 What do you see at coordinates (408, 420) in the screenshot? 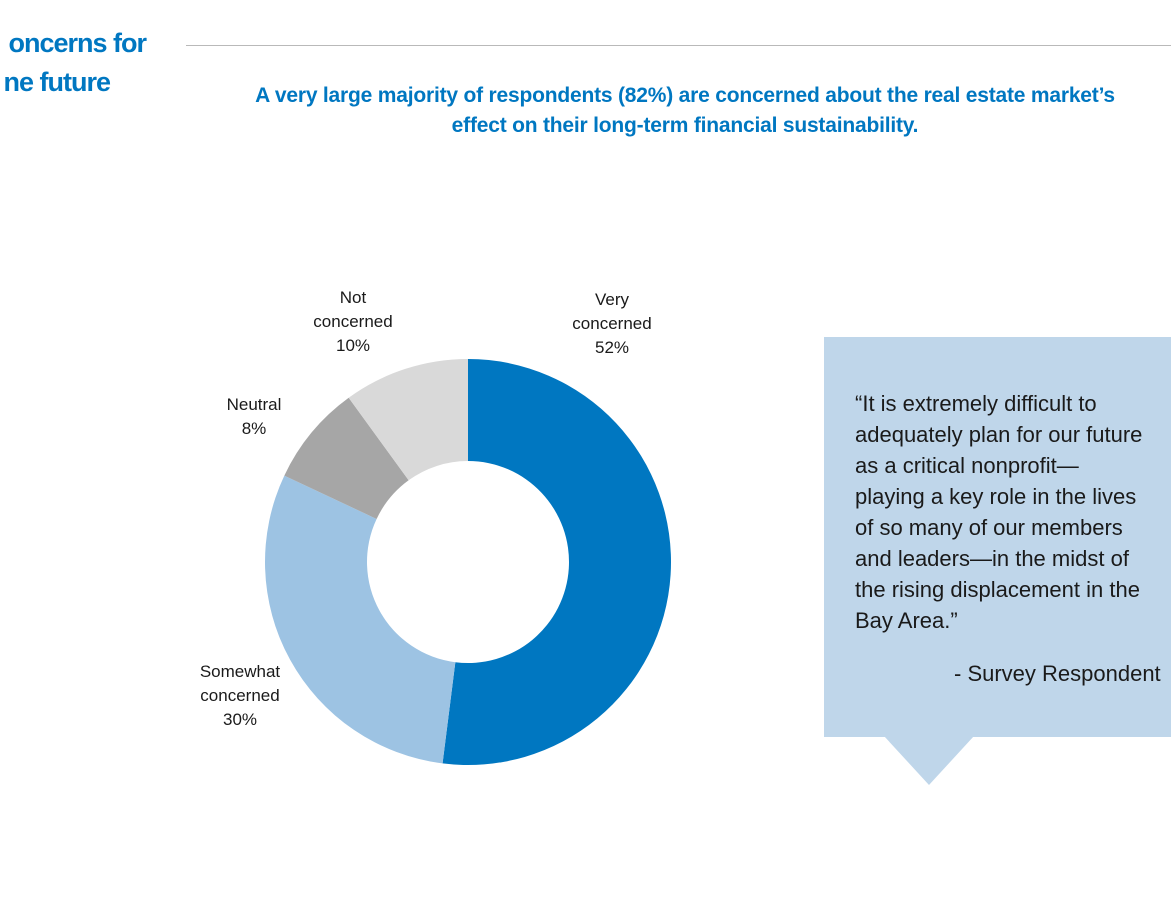
I see `donut-slice-not-concerned` at bounding box center [408, 420].